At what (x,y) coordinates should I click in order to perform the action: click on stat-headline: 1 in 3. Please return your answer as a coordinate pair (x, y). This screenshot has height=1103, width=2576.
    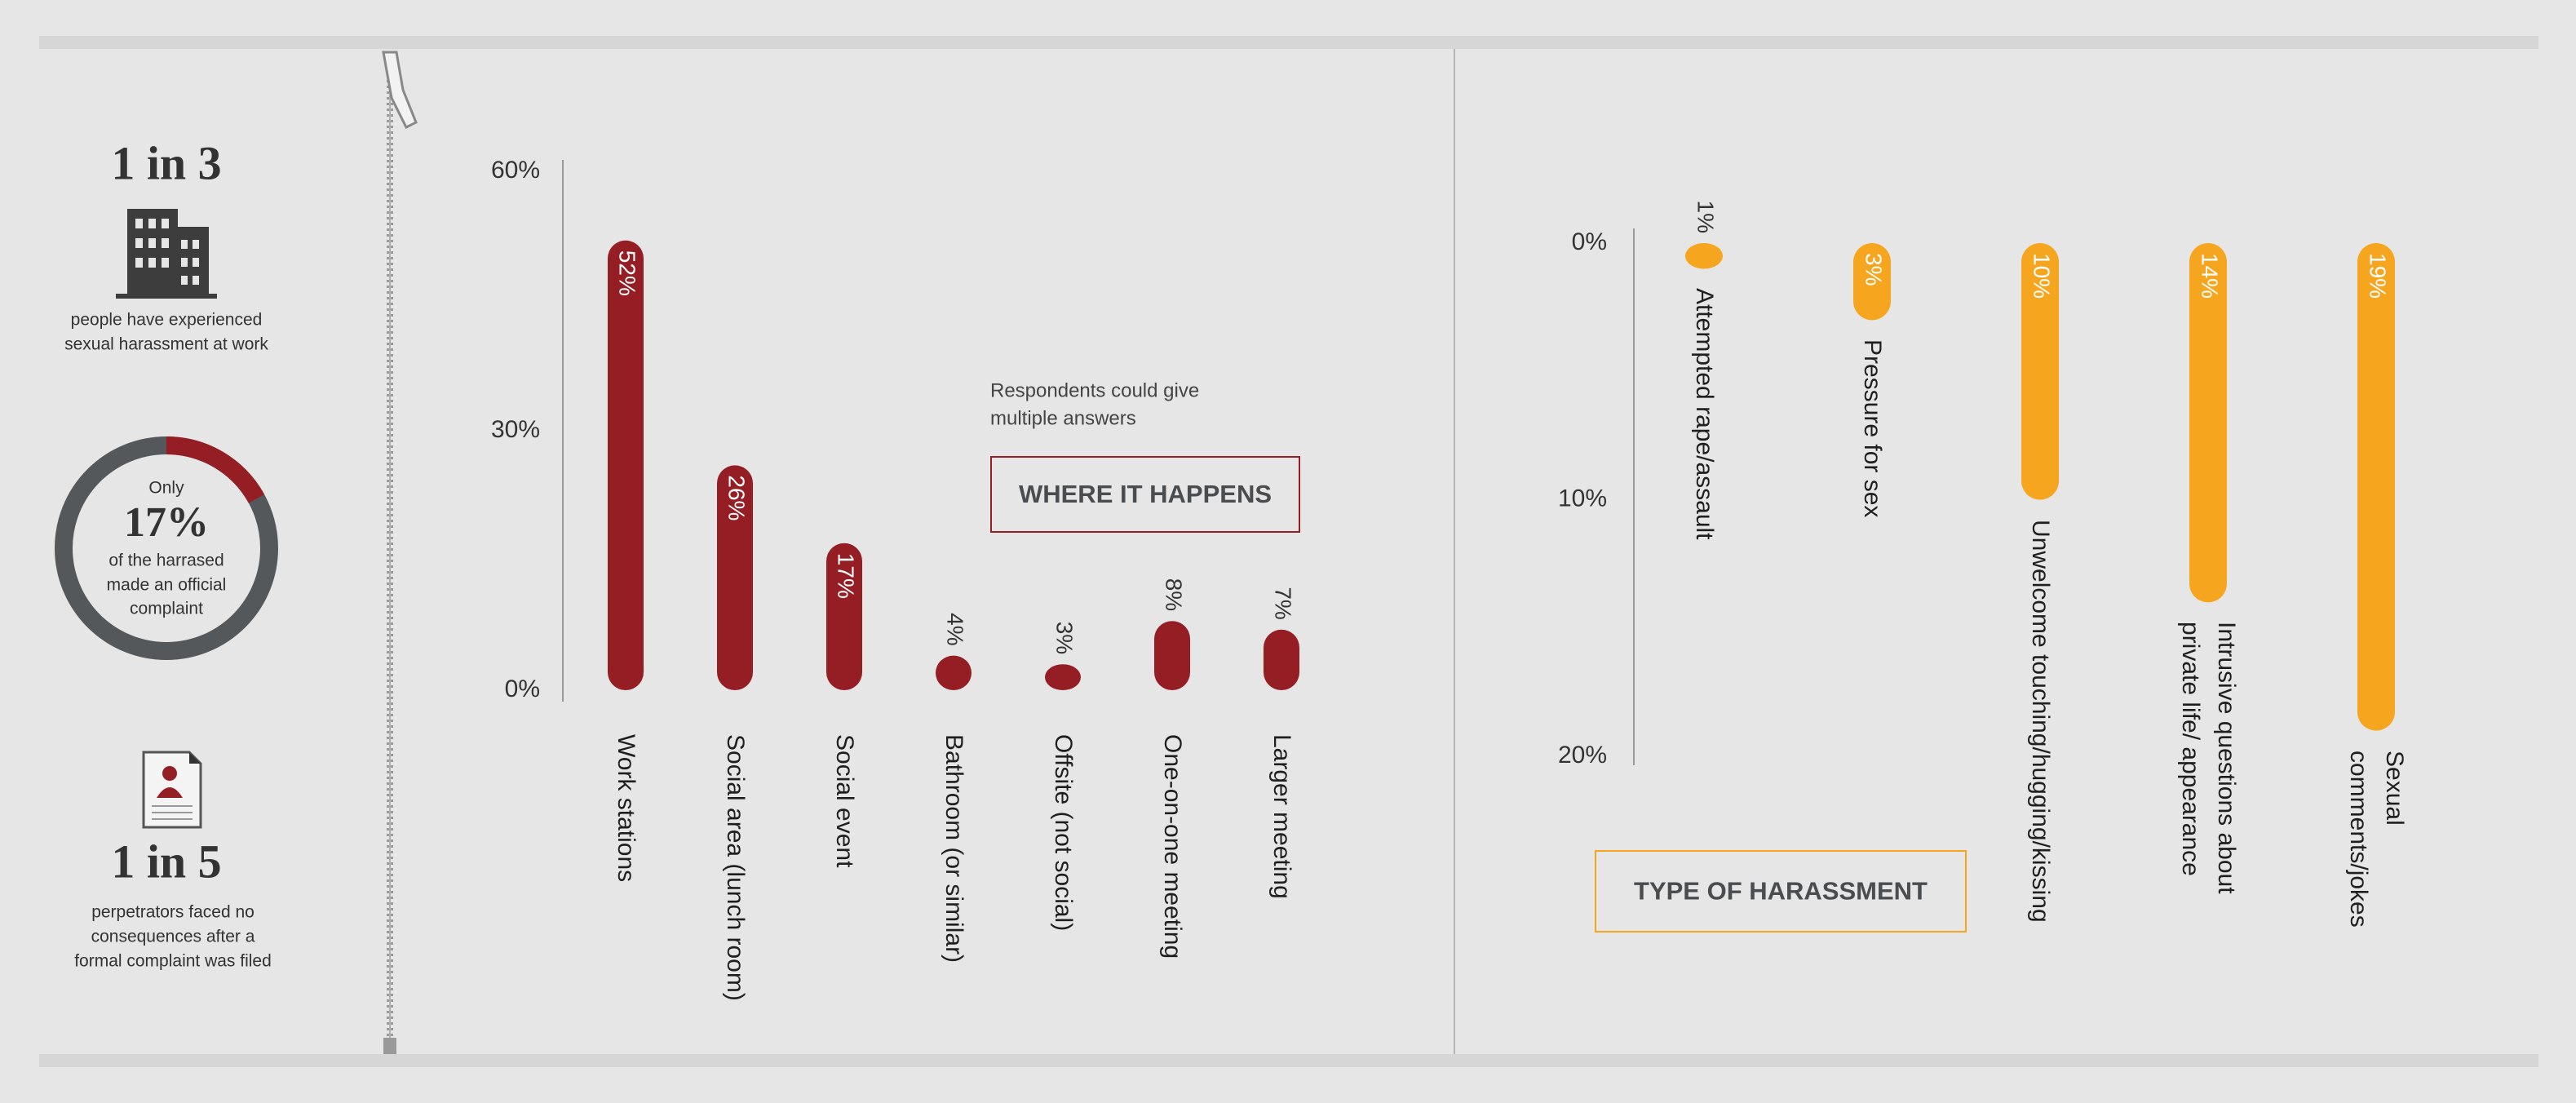
    Looking at the image, I should click on (166, 162).